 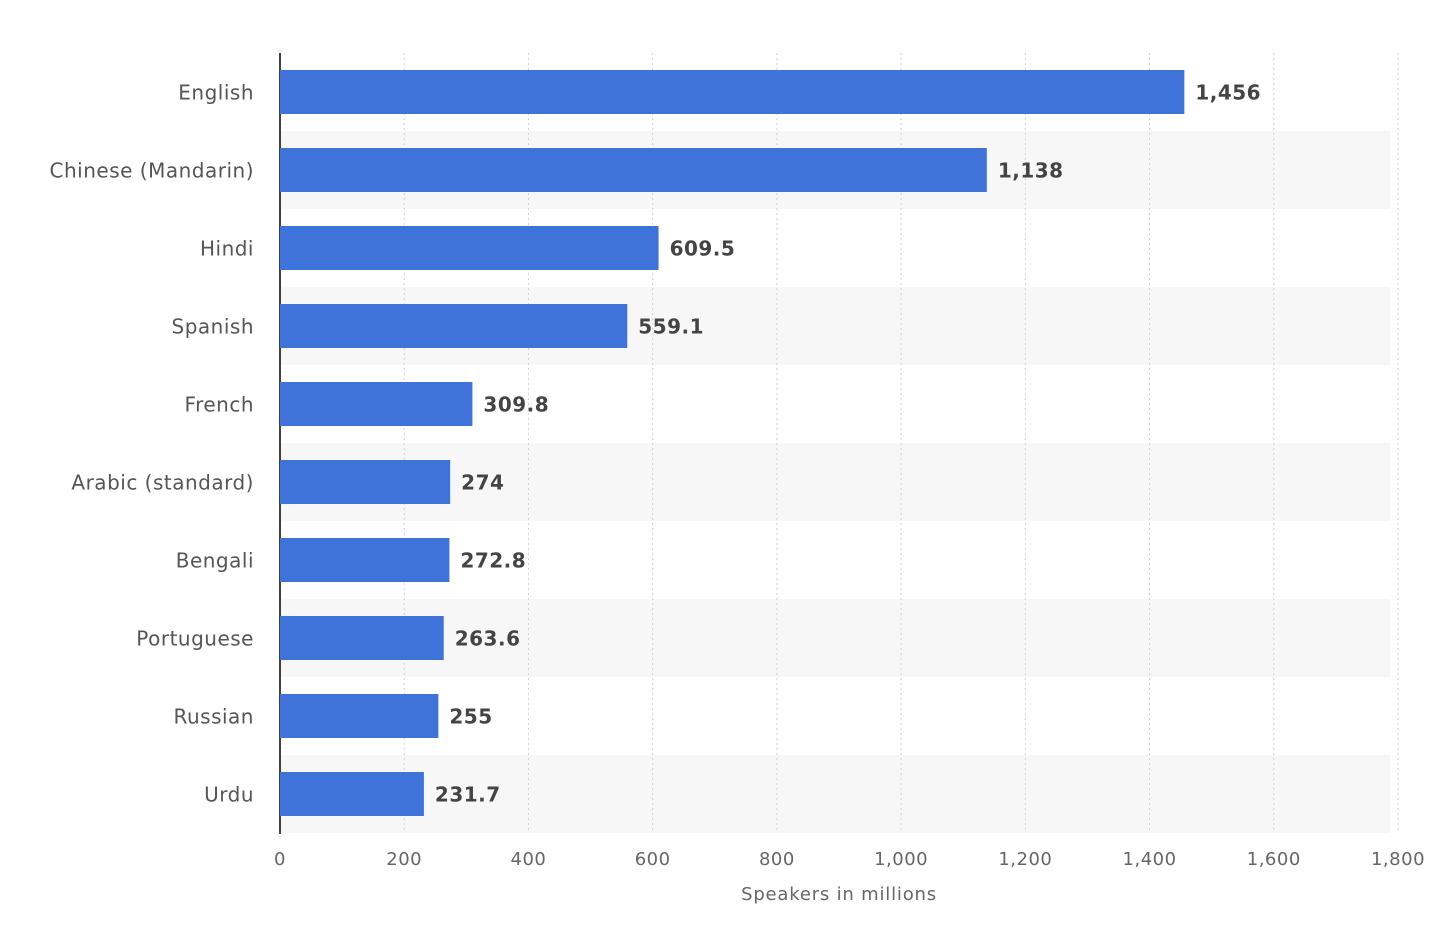 I want to click on y-tick-label: Urdu, so click(x=229, y=795).